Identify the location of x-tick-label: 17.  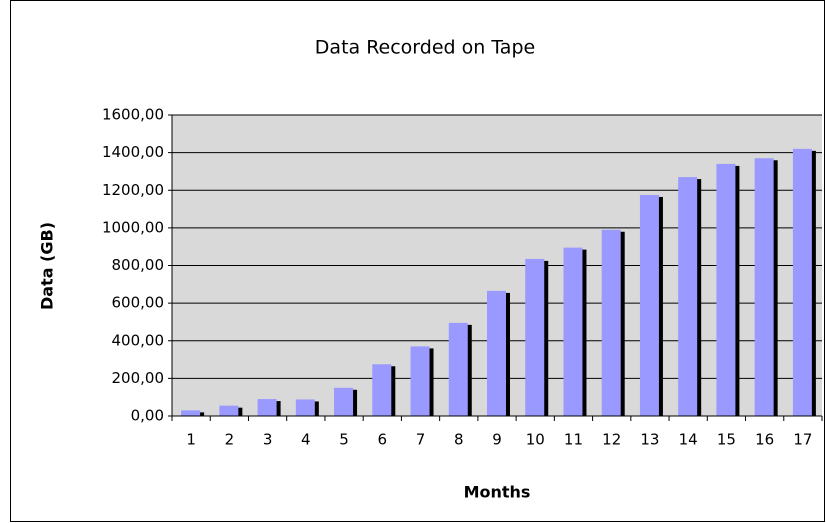
(802, 440).